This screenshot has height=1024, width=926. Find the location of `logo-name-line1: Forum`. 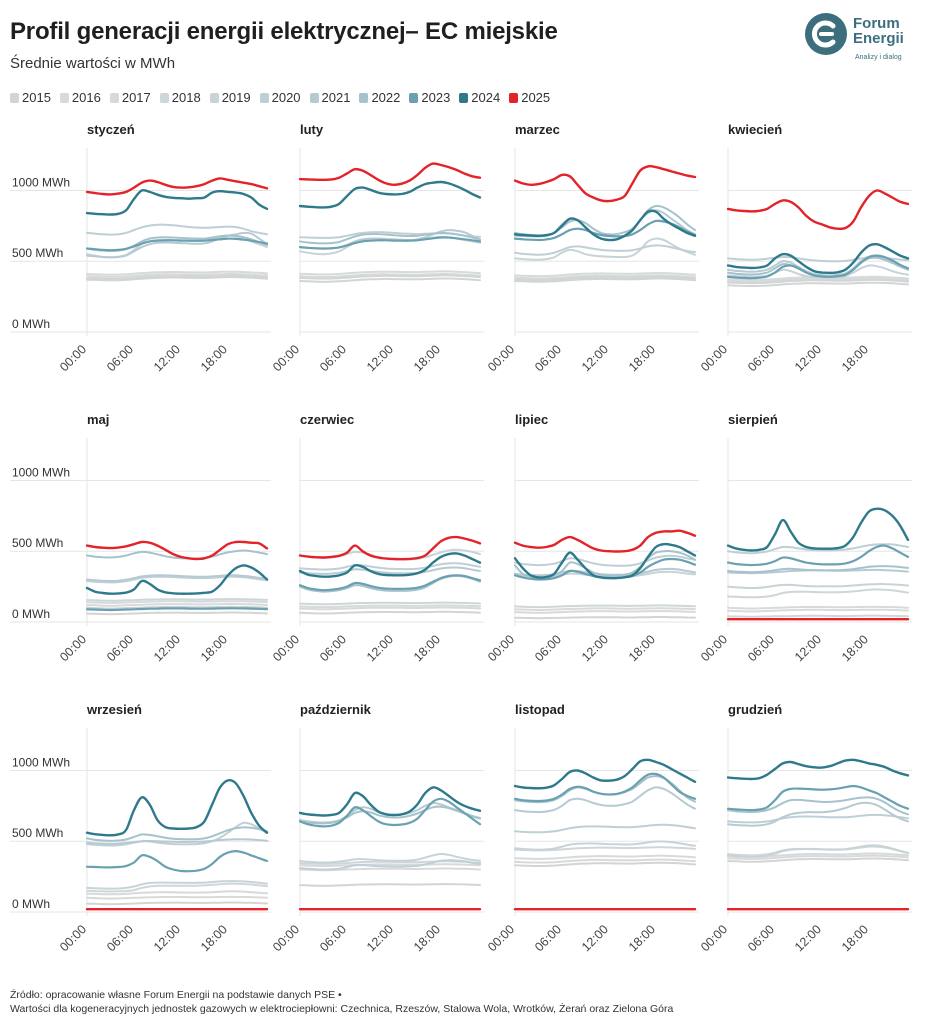

logo-name-line1: Forum is located at coordinates (876, 23).